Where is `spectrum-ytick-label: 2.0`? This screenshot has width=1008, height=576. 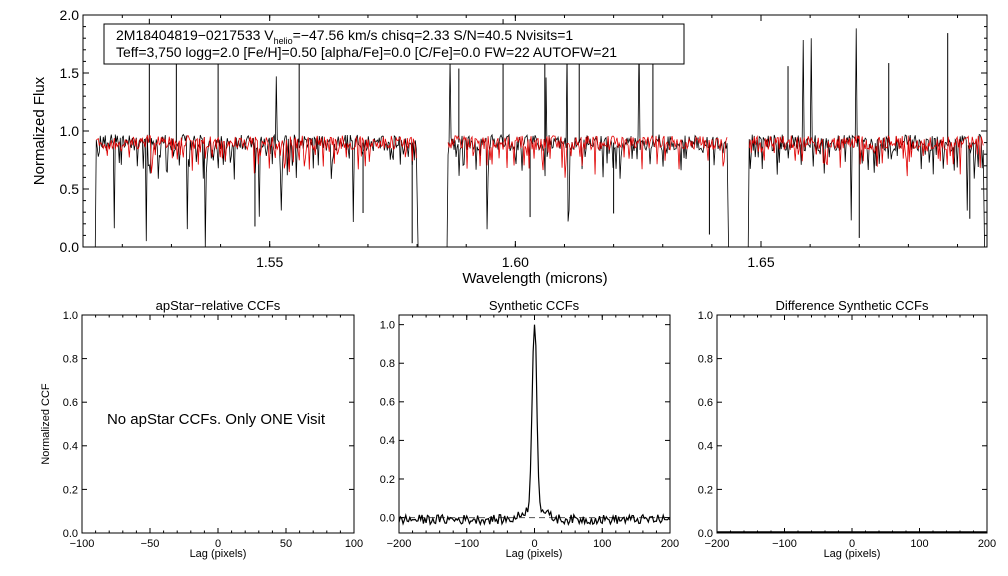
spectrum-ytick-label: 2.0 is located at coordinates (70, 15).